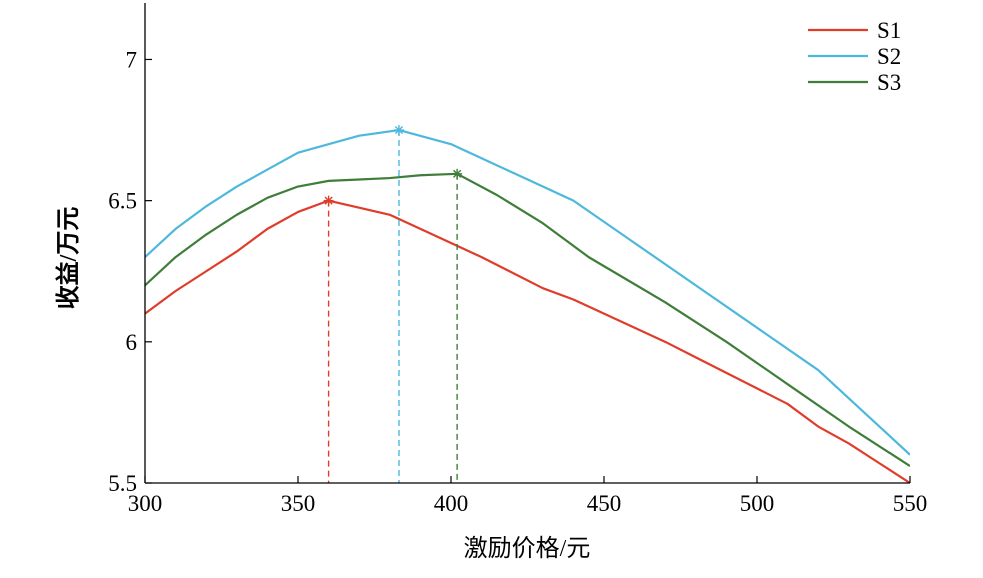 This screenshot has height=578, width=983. What do you see at coordinates (889, 56) in the screenshot?
I see `legend-label-s2: S2` at bounding box center [889, 56].